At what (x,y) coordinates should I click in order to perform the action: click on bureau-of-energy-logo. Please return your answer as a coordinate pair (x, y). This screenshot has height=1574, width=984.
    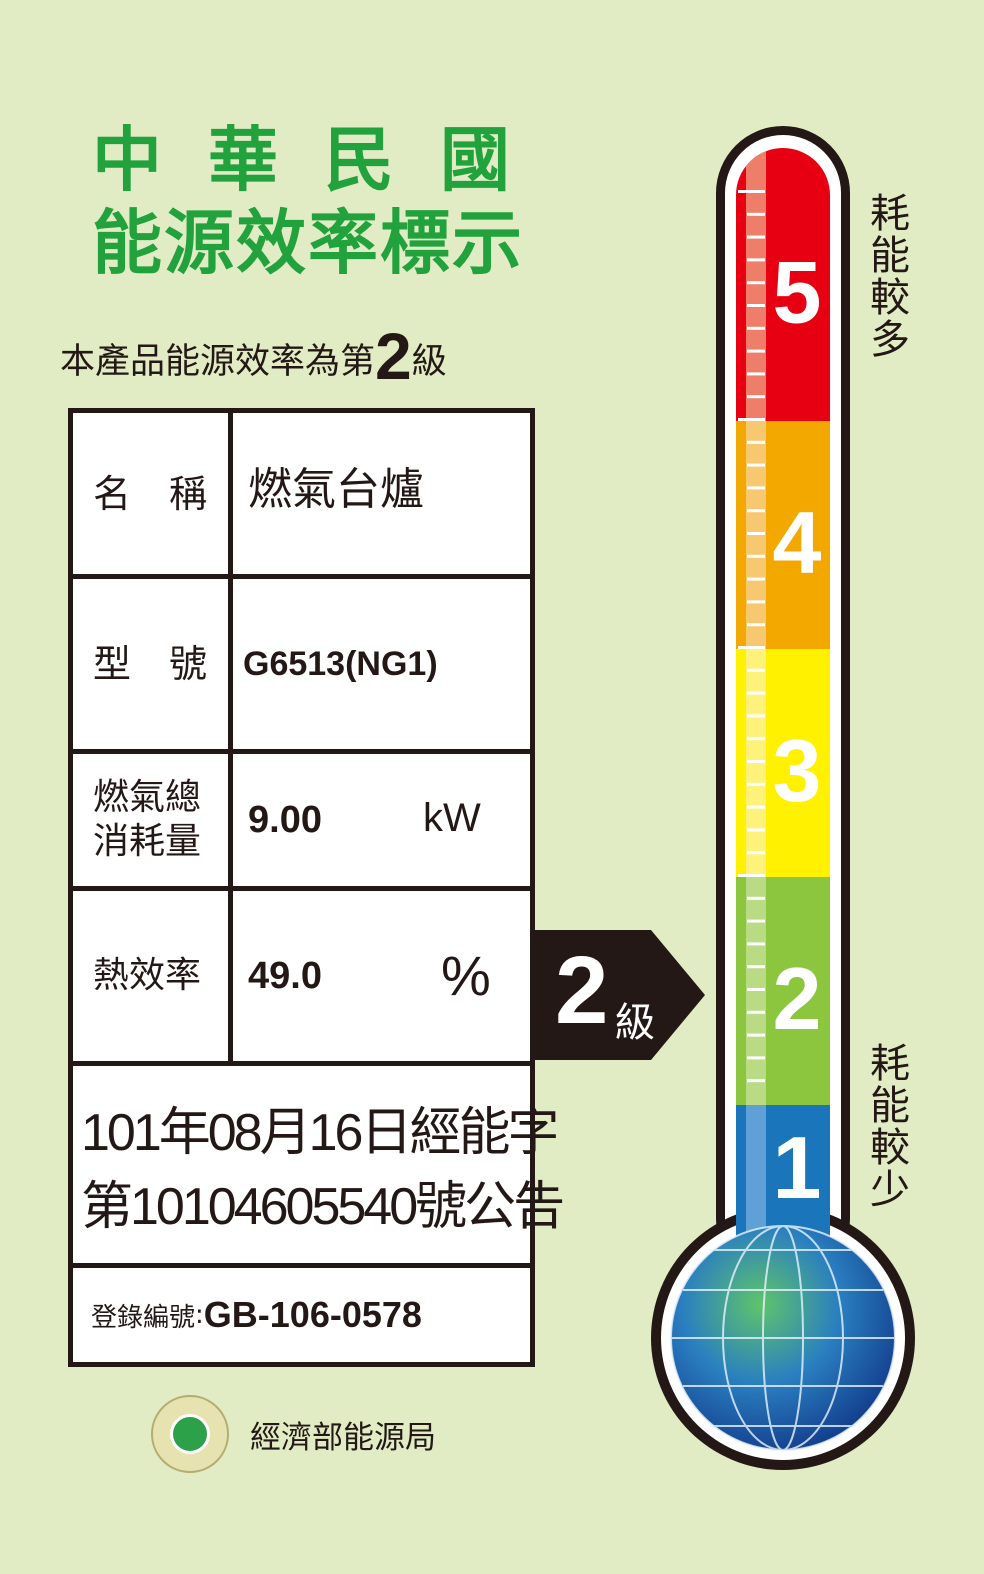
    Looking at the image, I should click on (190, 1434).